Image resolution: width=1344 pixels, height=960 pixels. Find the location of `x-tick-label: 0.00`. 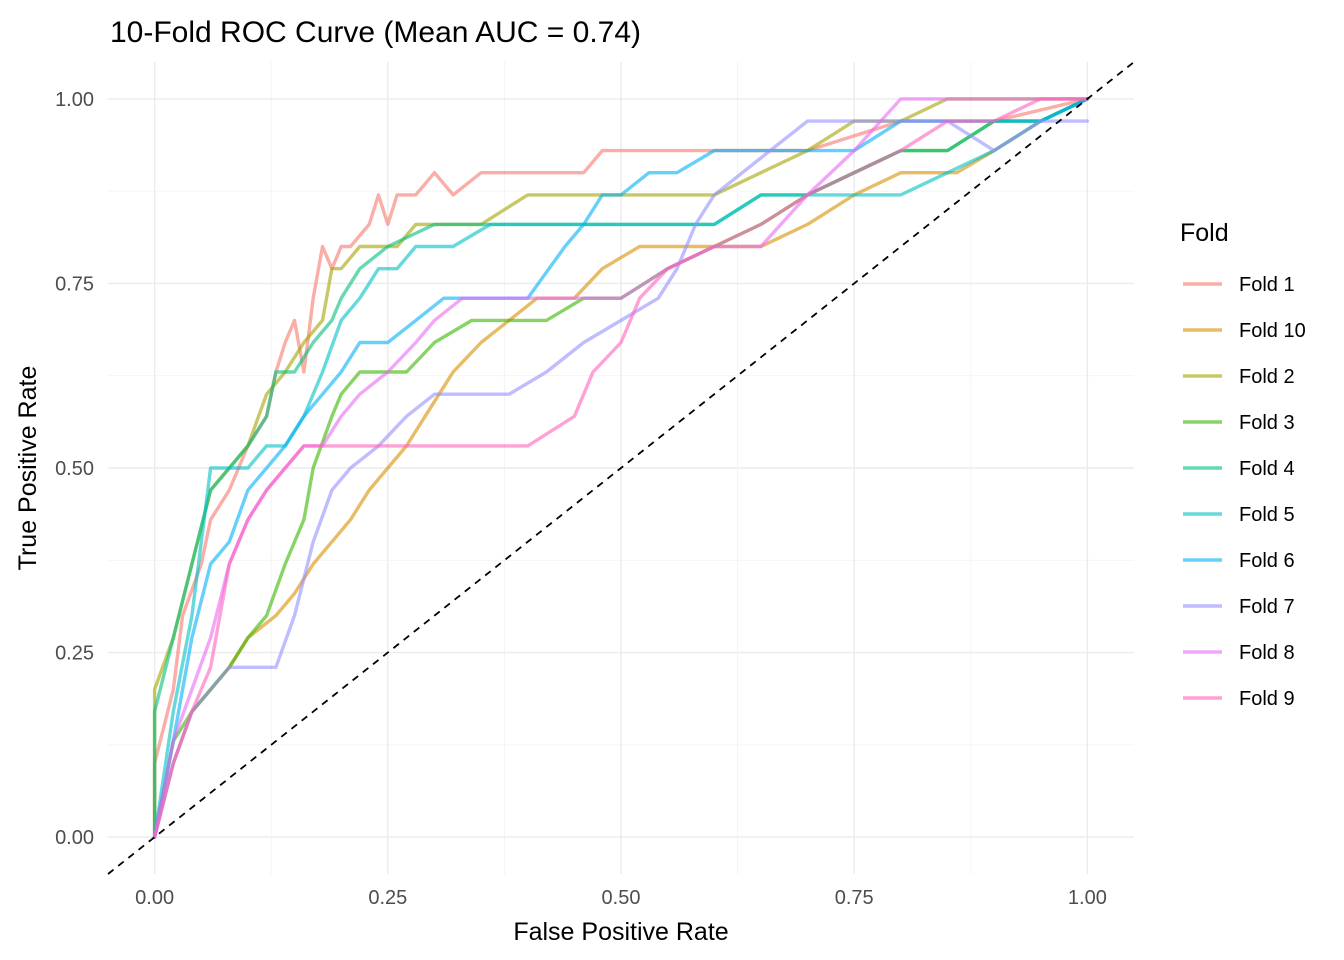

x-tick-label: 0.00 is located at coordinates (154, 898).